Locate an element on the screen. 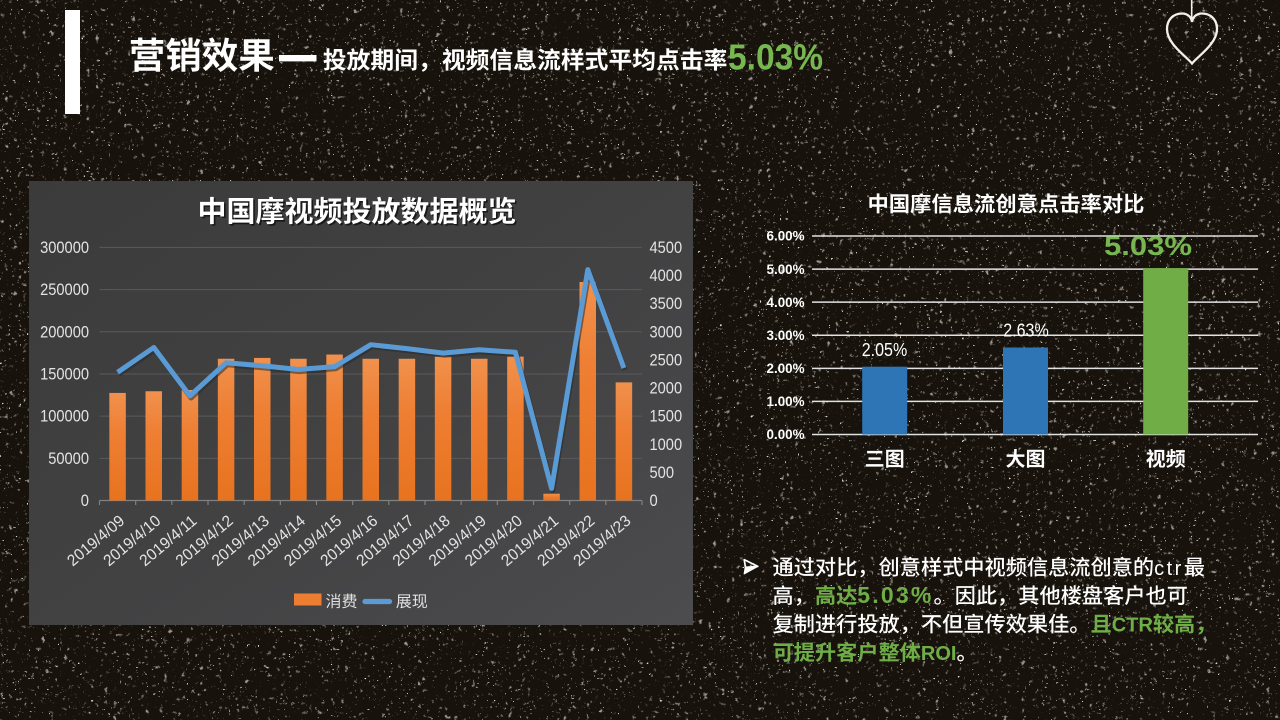 Image resolution: width=1280 pixels, height=720 pixels. svg-text: 150000 is located at coordinates (64, 375).